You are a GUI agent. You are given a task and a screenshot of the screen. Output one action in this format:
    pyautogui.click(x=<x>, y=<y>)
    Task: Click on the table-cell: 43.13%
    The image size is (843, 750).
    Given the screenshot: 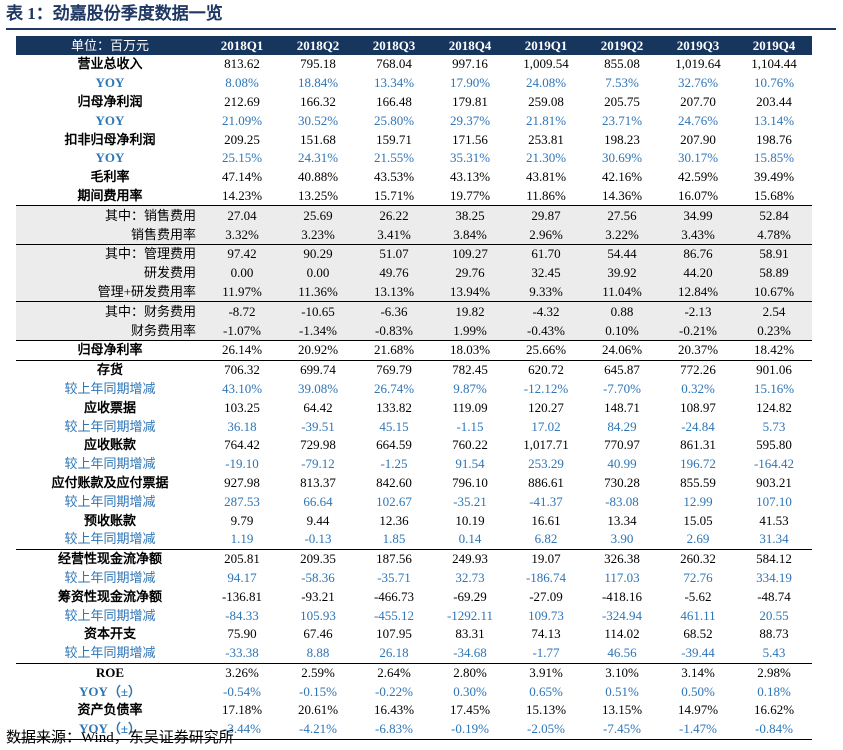 What is the action you would take?
    pyautogui.click(x=470, y=177)
    